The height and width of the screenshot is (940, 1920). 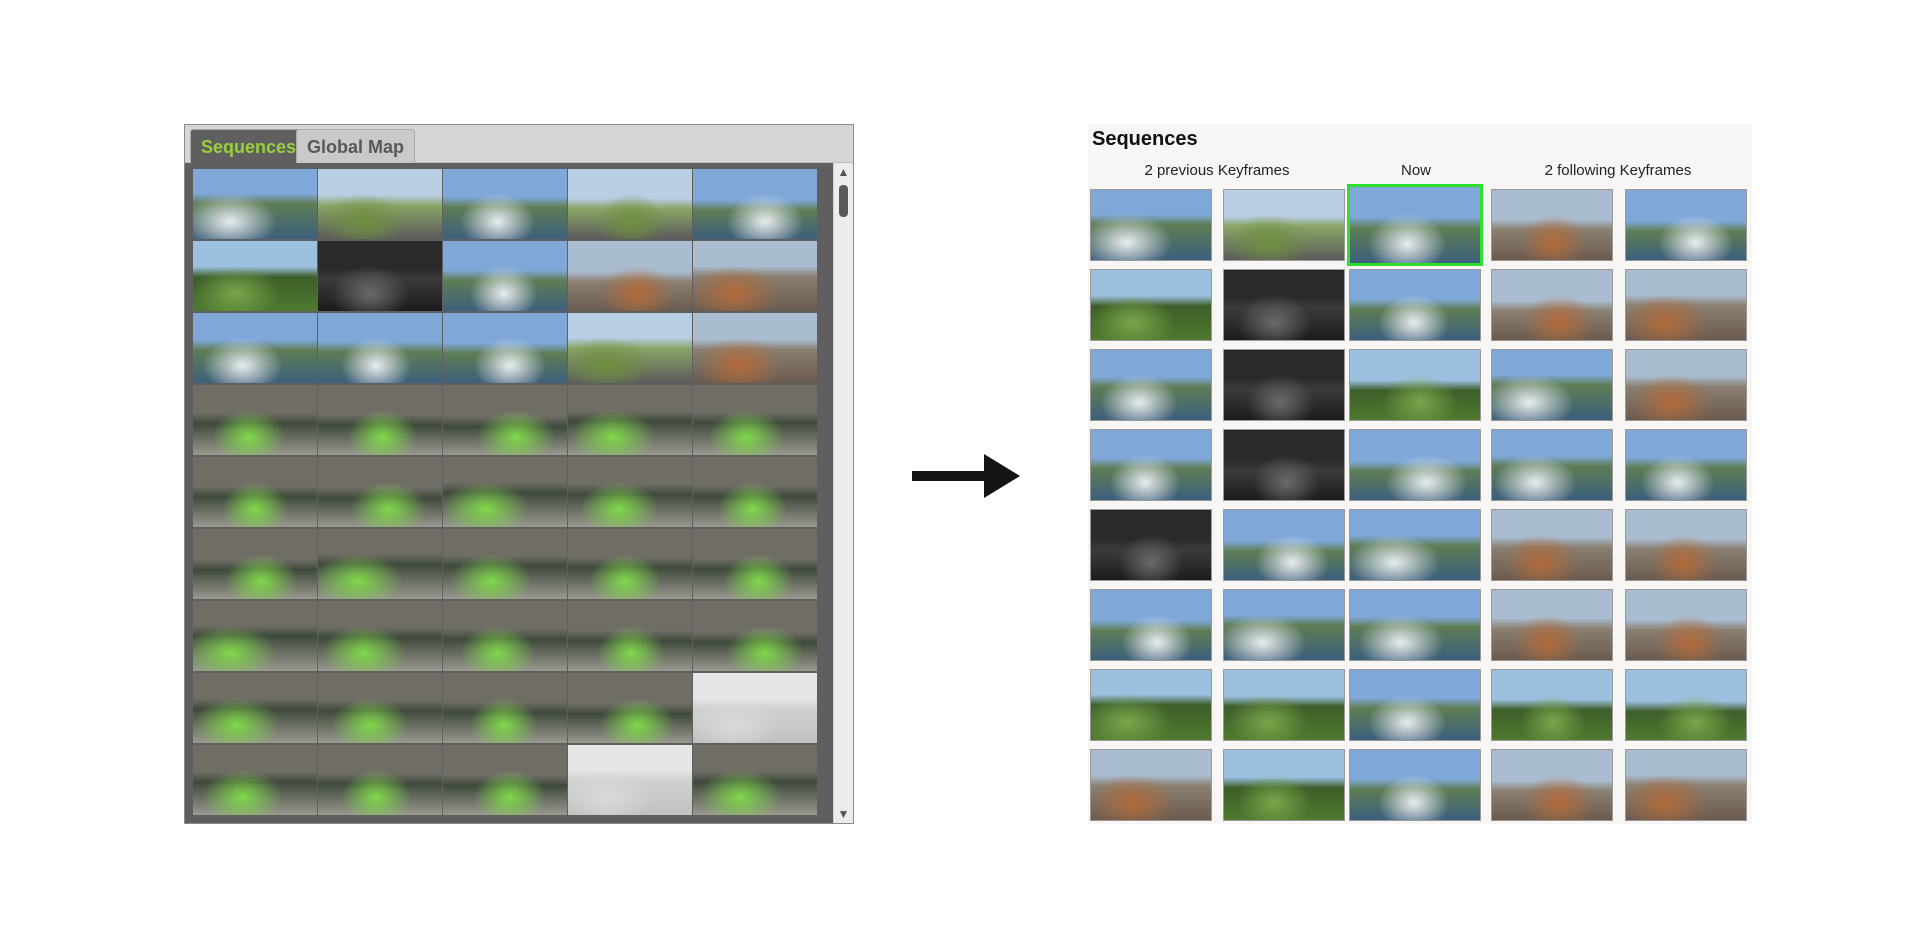 What do you see at coordinates (1415, 225) in the screenshot?
I see `current-keyframe-thumbnail` at bounding box center [1415, 225].